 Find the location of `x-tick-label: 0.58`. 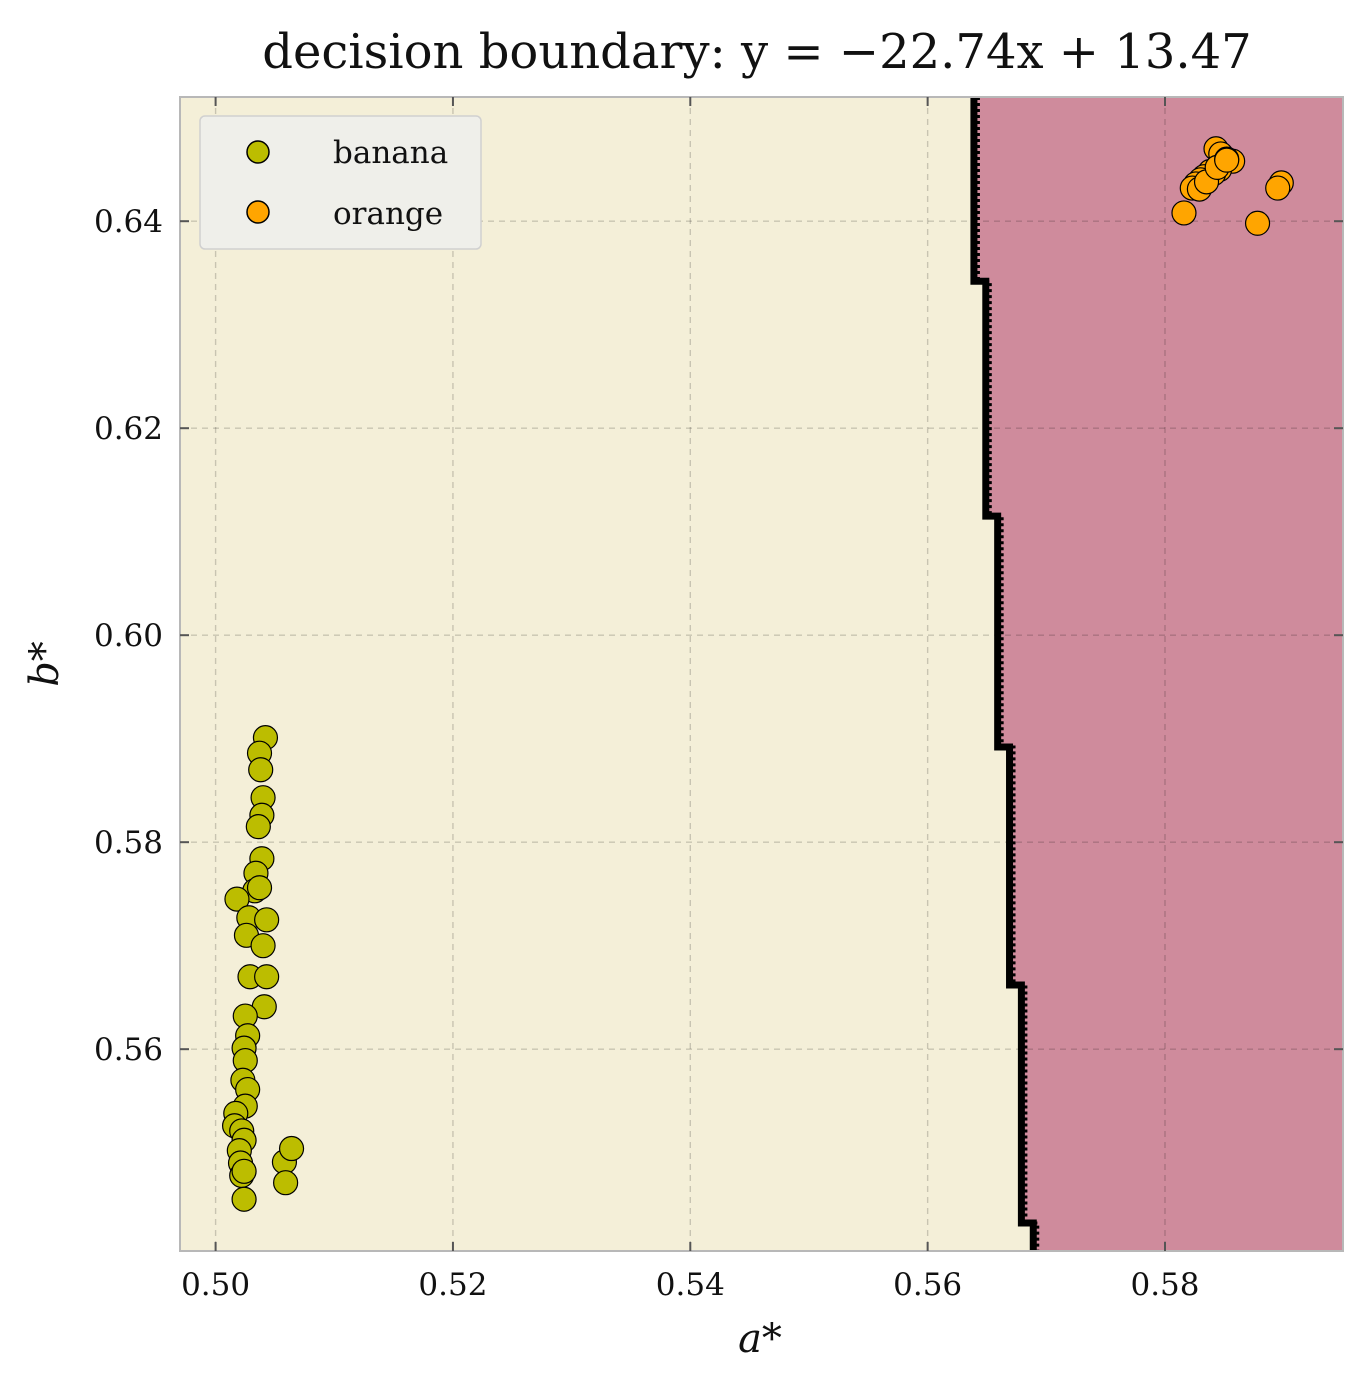

x-tick-label: 0.58 is located at coordinates (1164, 1285).